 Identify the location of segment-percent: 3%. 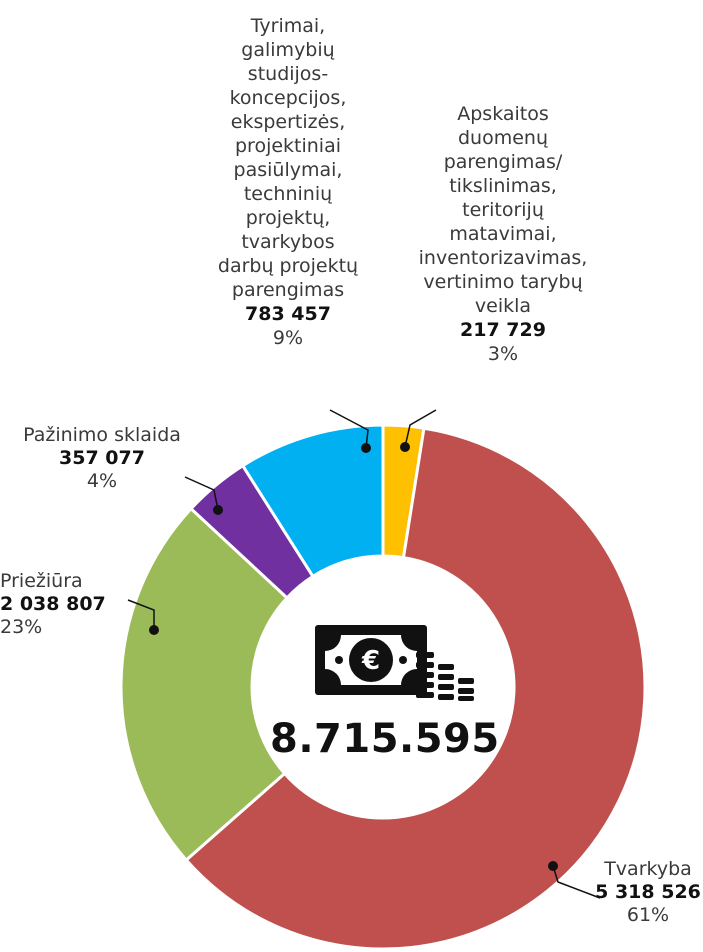
(503, 354).